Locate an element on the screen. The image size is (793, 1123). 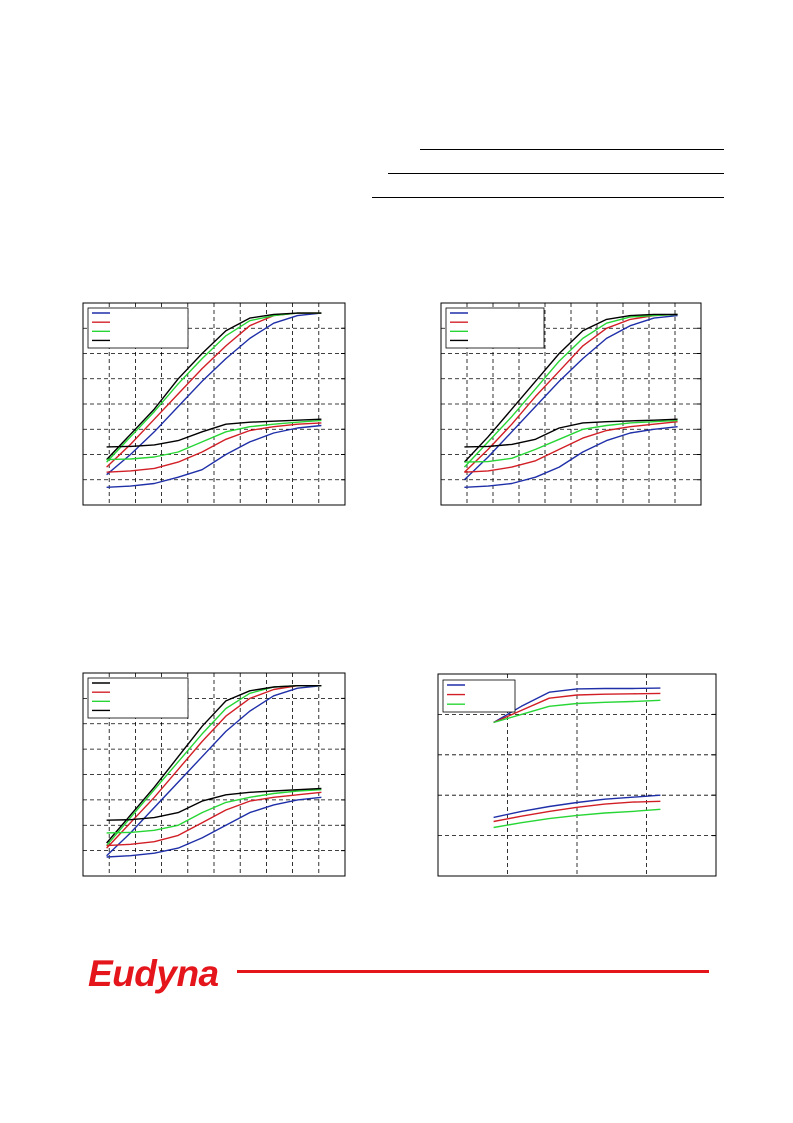
eudyna-logo: Eudyna is located at coordinates (153, 973).